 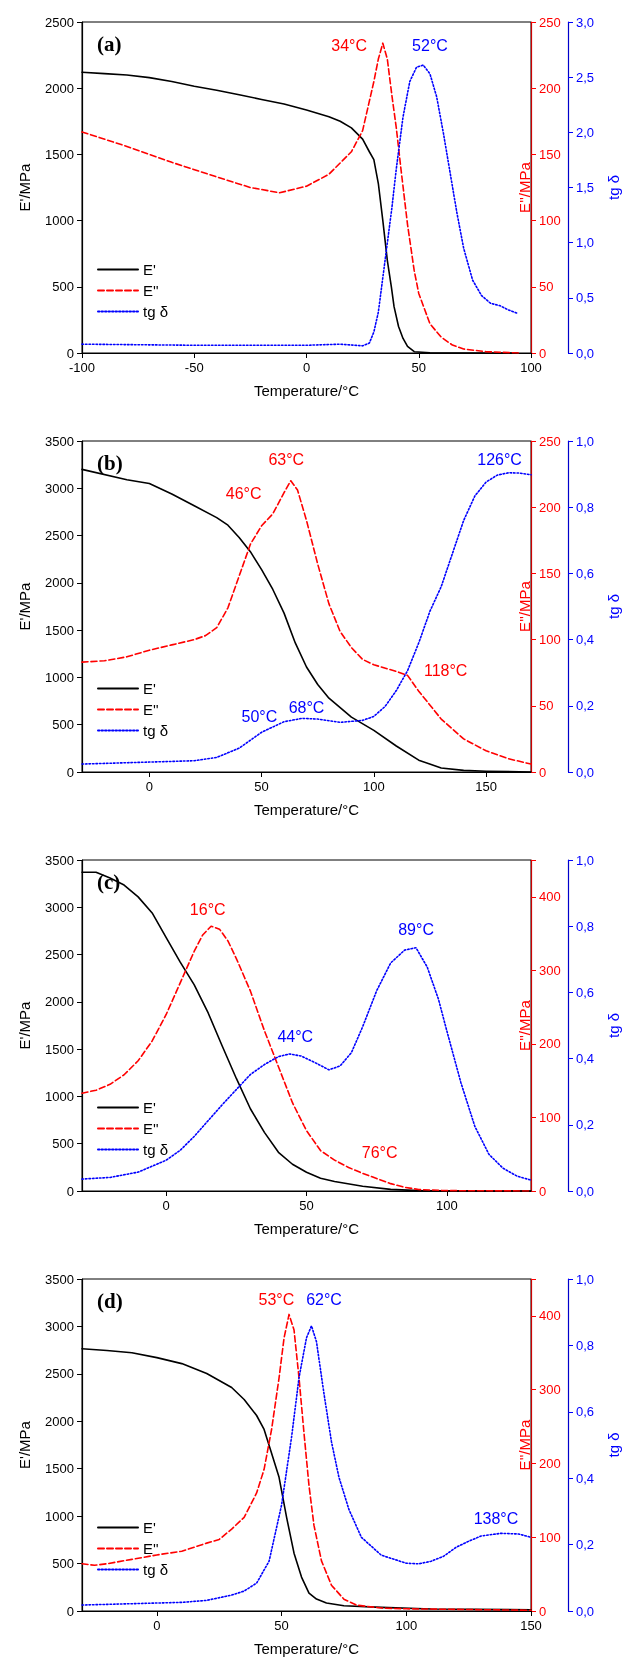 I want to click on text: (b), so click(x=110, y=462).